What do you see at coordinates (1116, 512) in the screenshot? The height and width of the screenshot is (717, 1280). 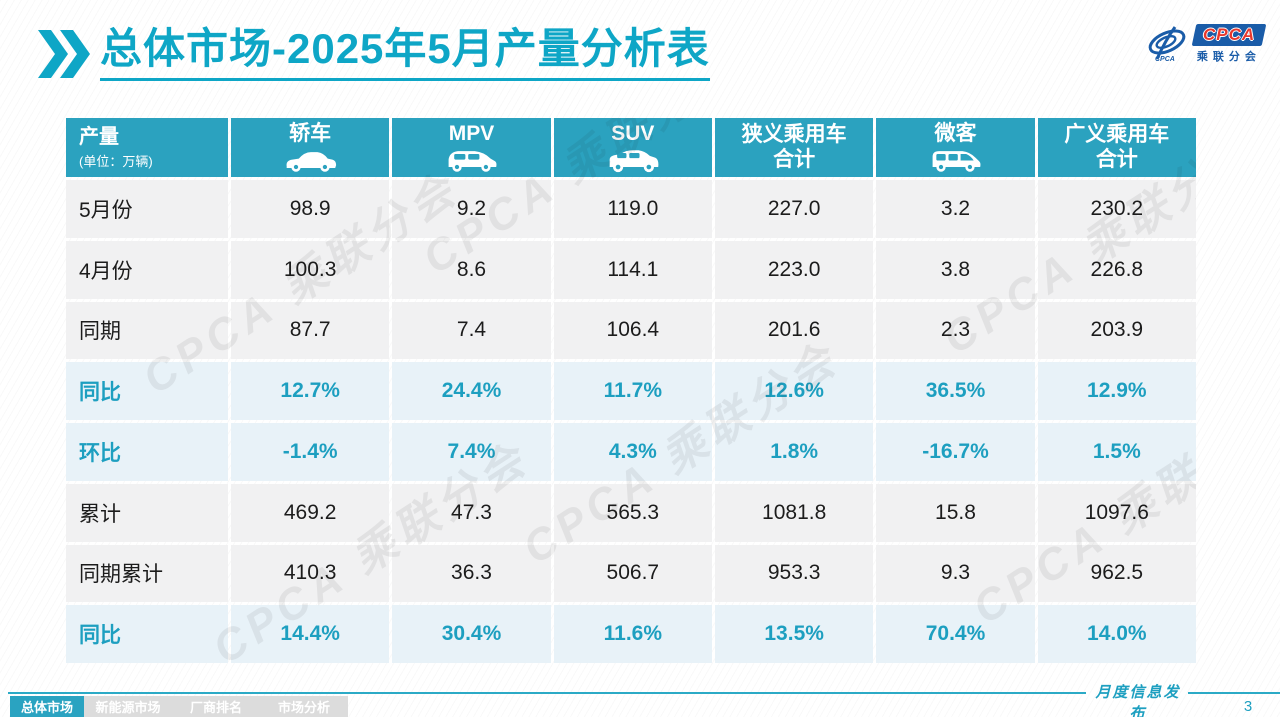 I see `table-cell: 1097.6` at bounding box center [1116, 512].